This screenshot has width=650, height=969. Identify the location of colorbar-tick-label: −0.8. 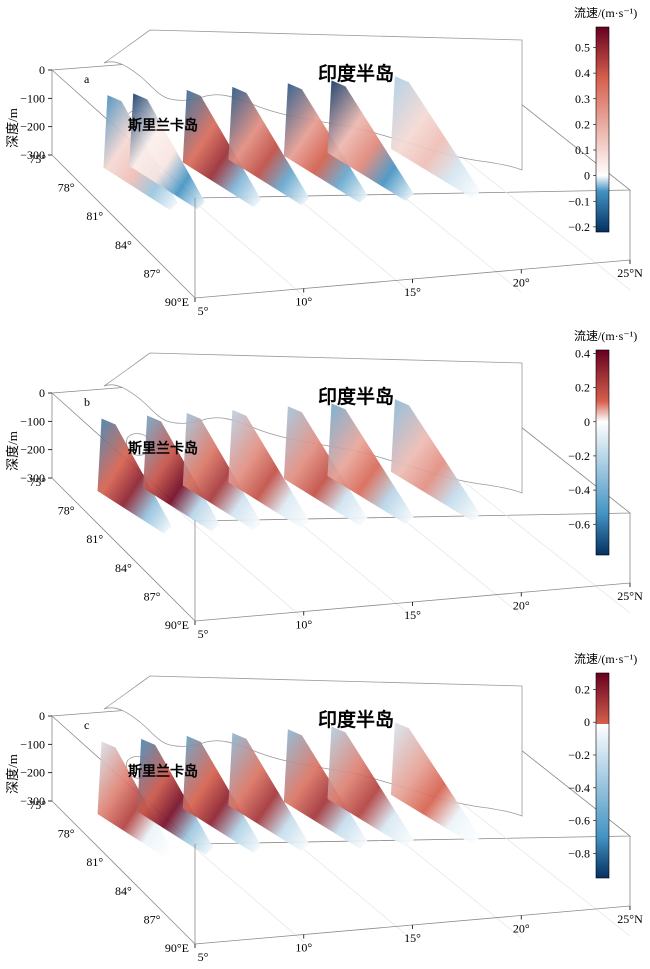
(579, 853).